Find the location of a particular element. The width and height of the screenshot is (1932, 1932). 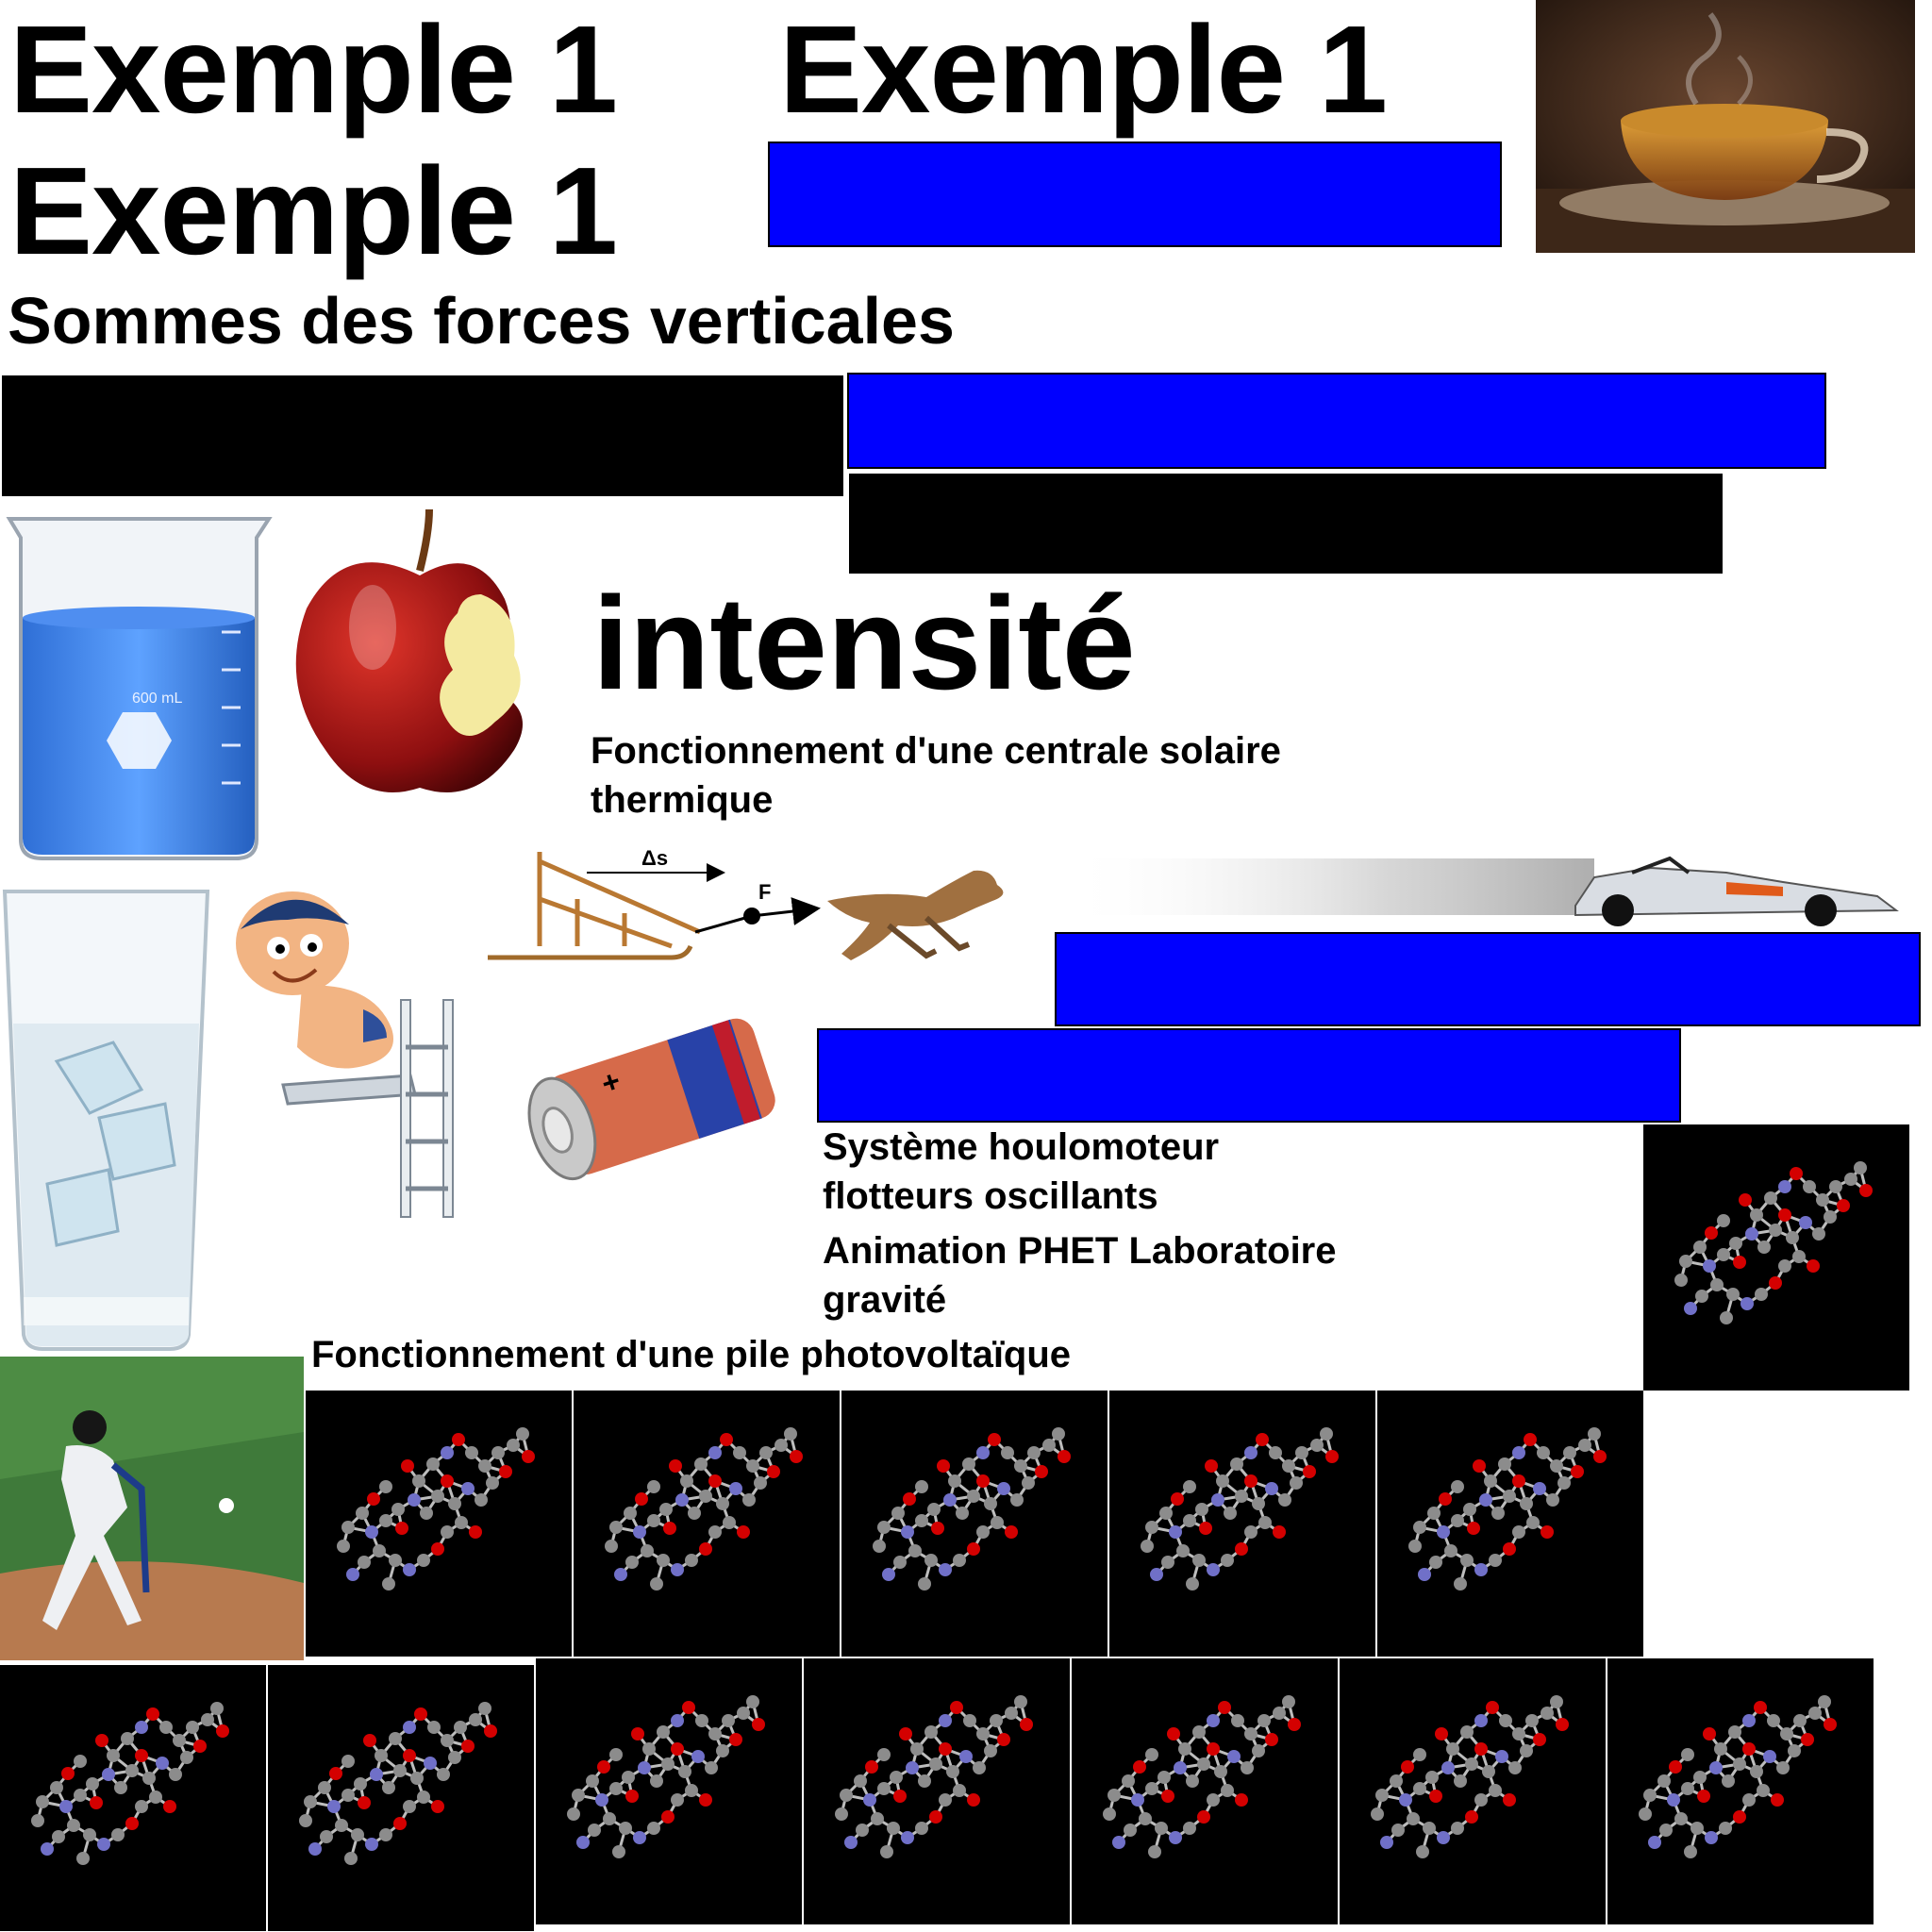

tea-cup-photo is located at coordinates (1726, 126).